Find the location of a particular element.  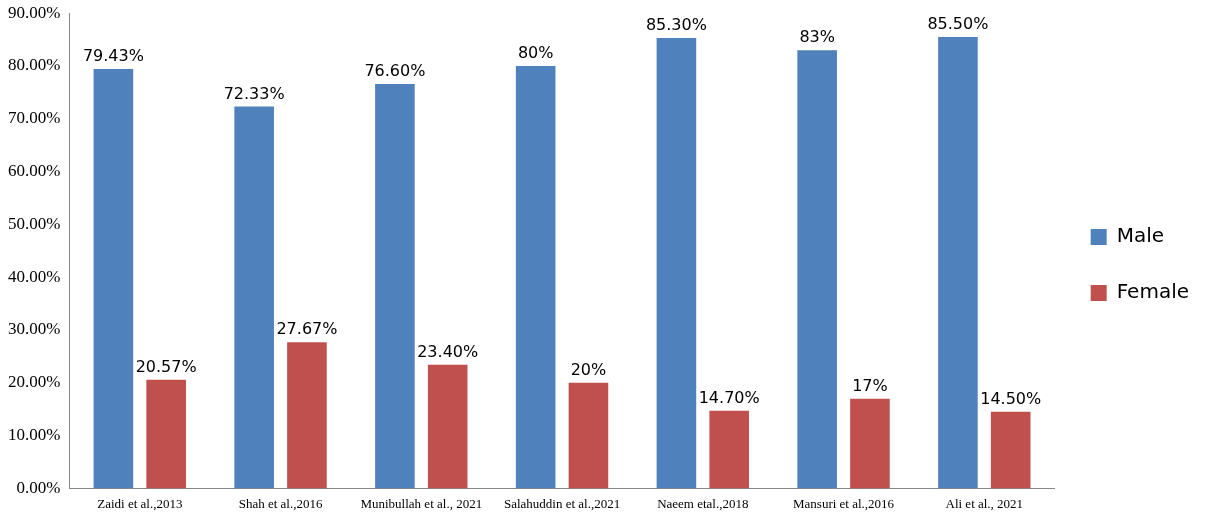

data-label: 27.67% is located at coordinates (307, 329).